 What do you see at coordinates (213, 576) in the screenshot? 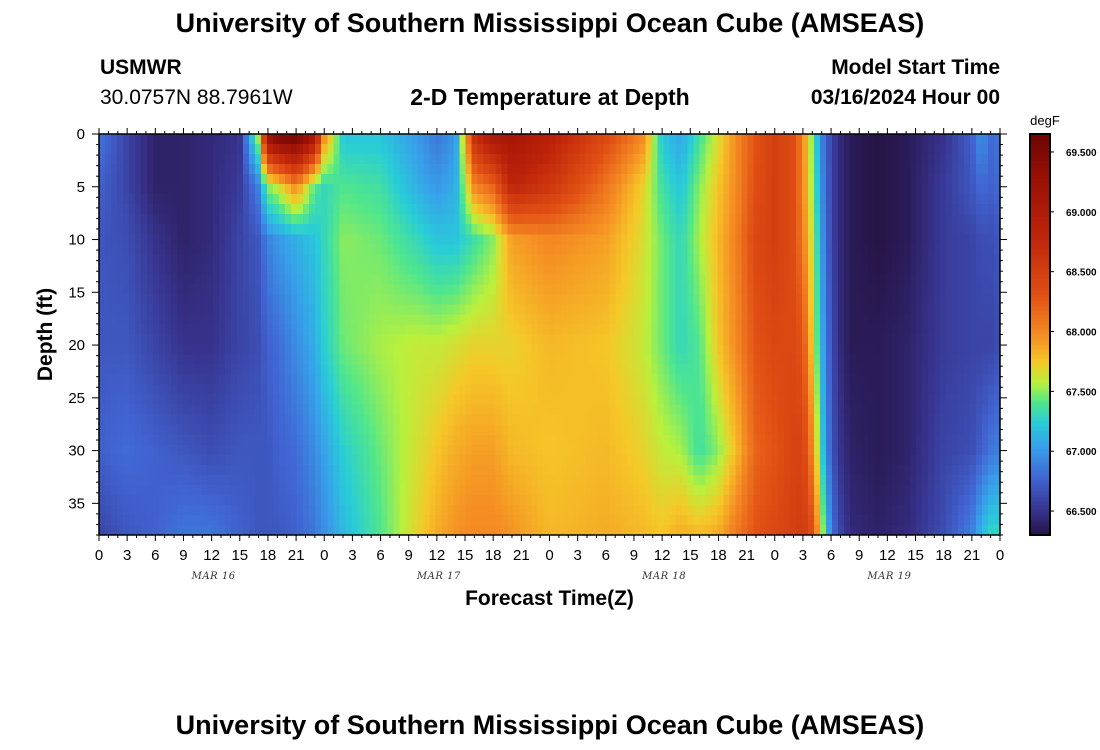
I see `date-label: MAR 16` at bounding box center [213, 576].